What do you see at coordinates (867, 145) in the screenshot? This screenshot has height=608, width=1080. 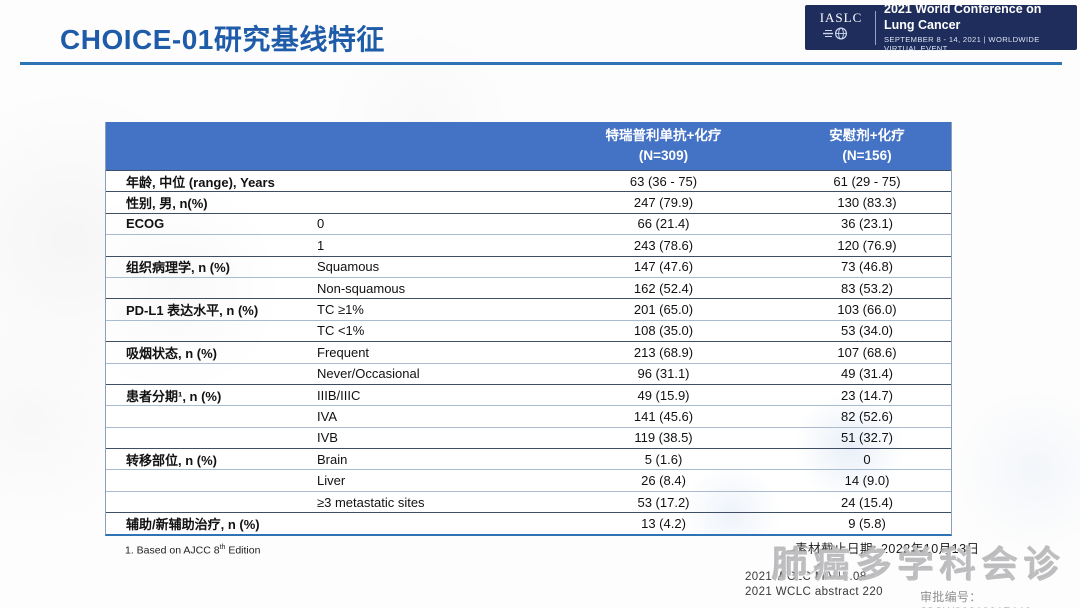 I see `header-placebo-column: 安慰剂+化疗 (N=156)` at bounding box center [867, 145].